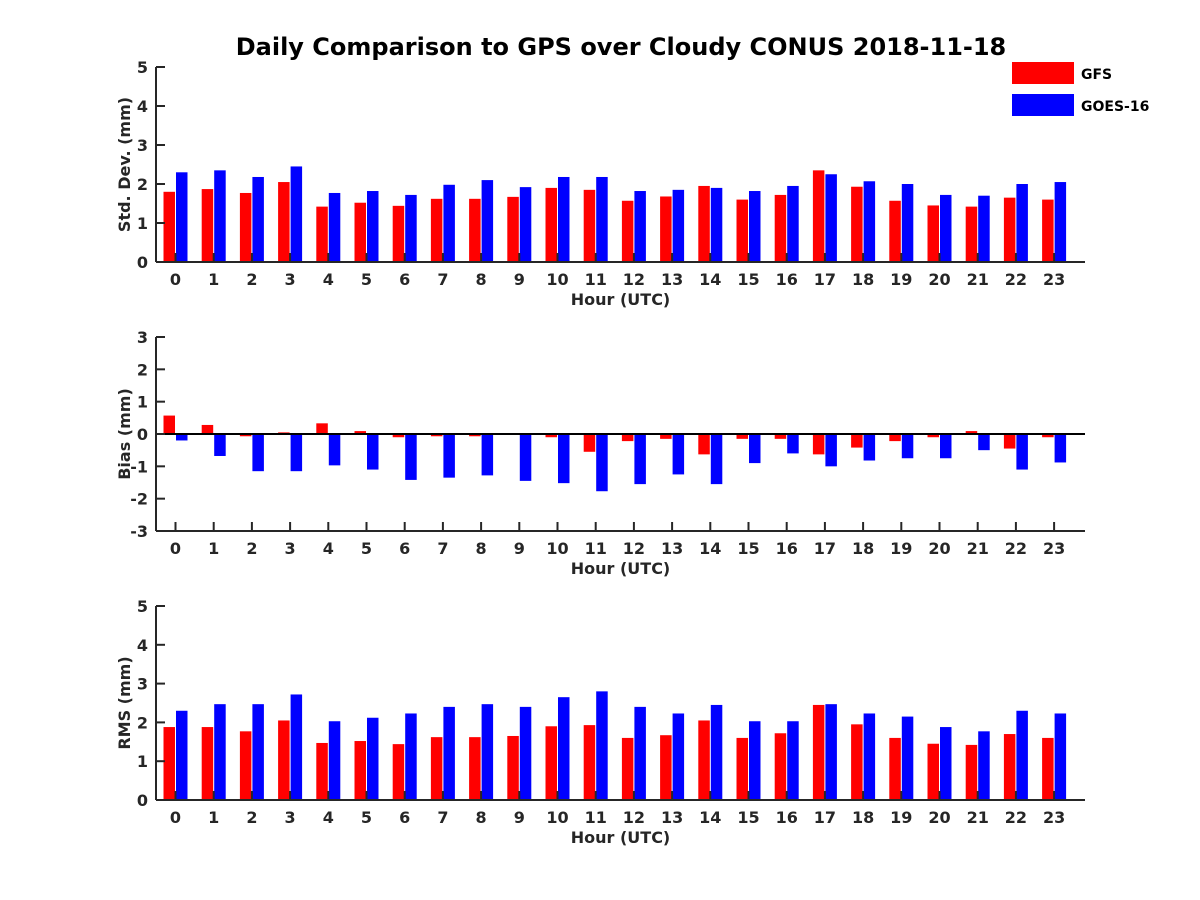  I want to click on x-tick-label: 4, so click(328, 817).